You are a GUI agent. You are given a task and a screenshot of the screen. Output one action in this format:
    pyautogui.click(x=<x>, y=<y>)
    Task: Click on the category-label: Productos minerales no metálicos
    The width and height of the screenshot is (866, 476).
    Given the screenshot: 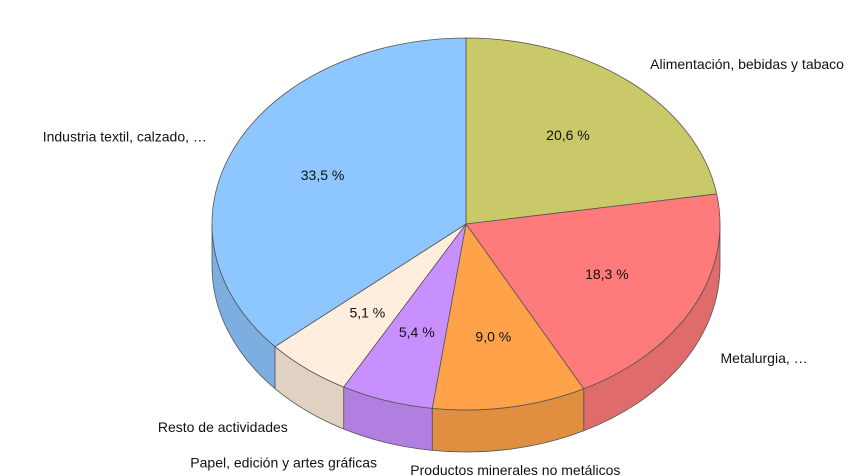 What is the action you would take?
    pyautogui.click(x=515, y=469)
    